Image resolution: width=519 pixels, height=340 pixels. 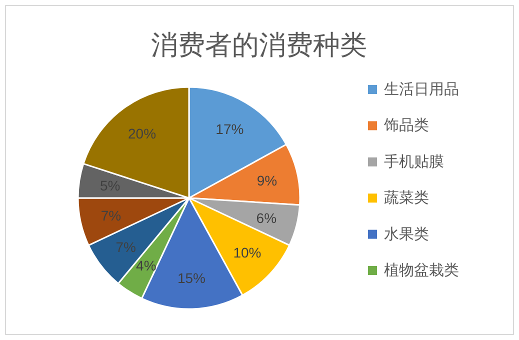 What do you see at coordinates (259, 45) in the screenshot?
I see `title: 消费者的消费种类` at bounding box center [259, 45].